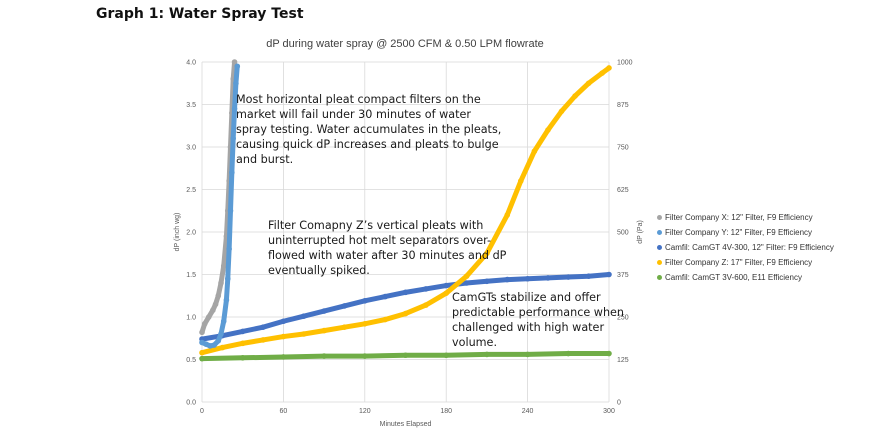  Describe the element at coordinates (733, 277) in the screenshot. I see `legend-label: Camfil: CamGT 3V-600, E11 Efficiency` at that location.